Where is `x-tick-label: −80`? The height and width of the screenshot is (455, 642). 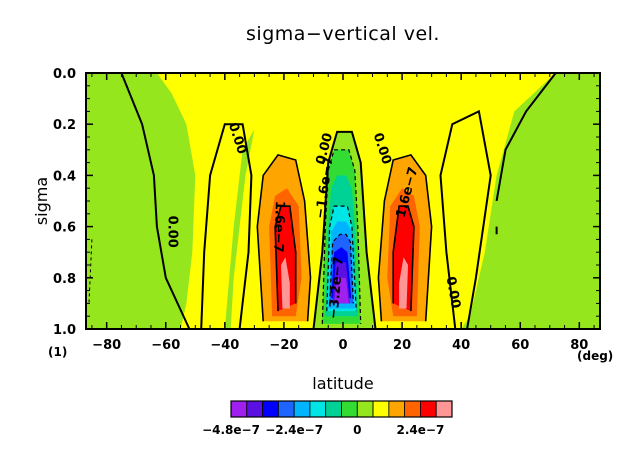
x-tick-label: −80 is located at coordinates (106, 345).